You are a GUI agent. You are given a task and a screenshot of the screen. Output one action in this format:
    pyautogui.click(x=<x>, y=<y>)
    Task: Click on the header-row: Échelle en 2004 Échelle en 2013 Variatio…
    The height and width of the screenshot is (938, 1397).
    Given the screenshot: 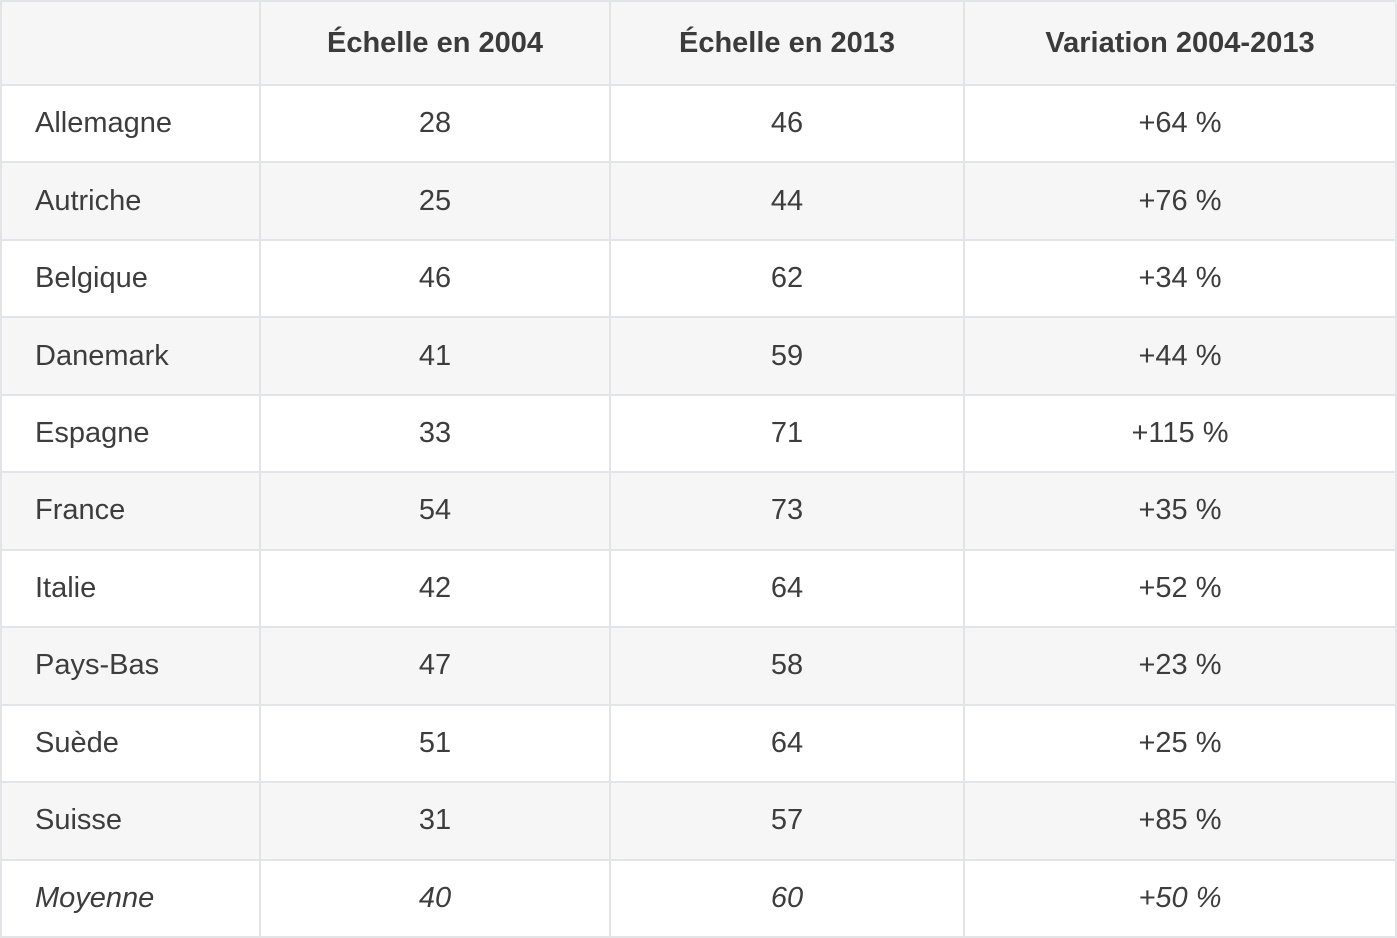 What is the action you would take?
    pyautogui.click(x=698, y=43)
    